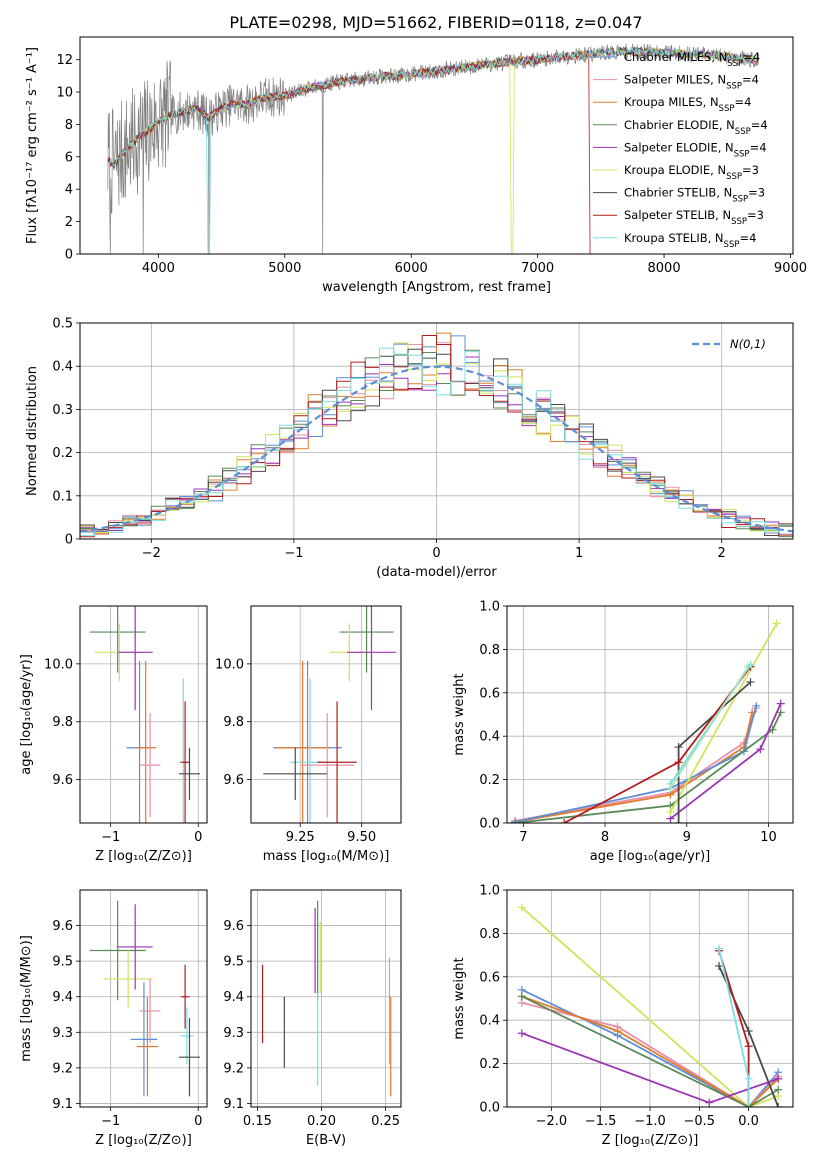 The width and height of the screenshot is (819, 1170). What do you see at coordinates (523, 837) in the screenshot?
I see `x-tick-label: 7` at bounding box center [523, 837].